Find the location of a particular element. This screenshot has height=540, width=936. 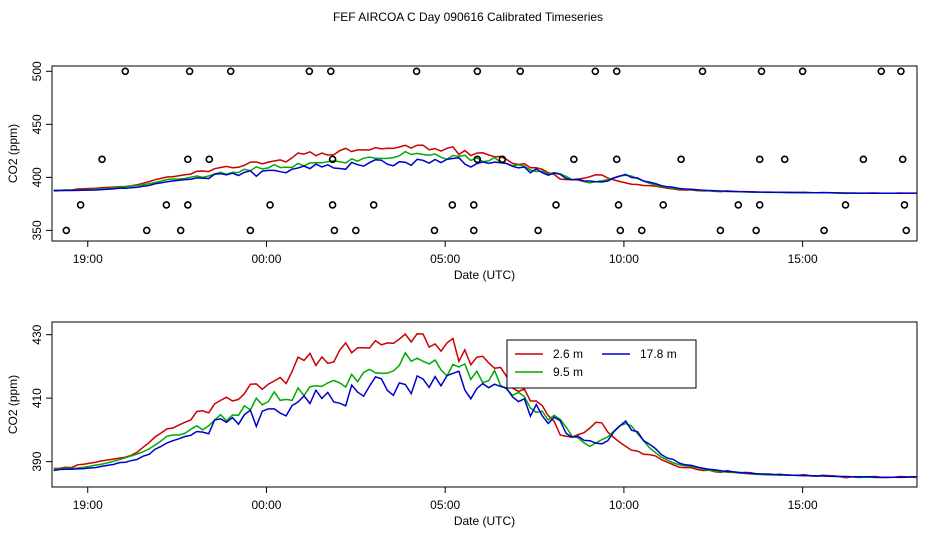

y-tick-label: 450 is located at coordinates (37, 124).